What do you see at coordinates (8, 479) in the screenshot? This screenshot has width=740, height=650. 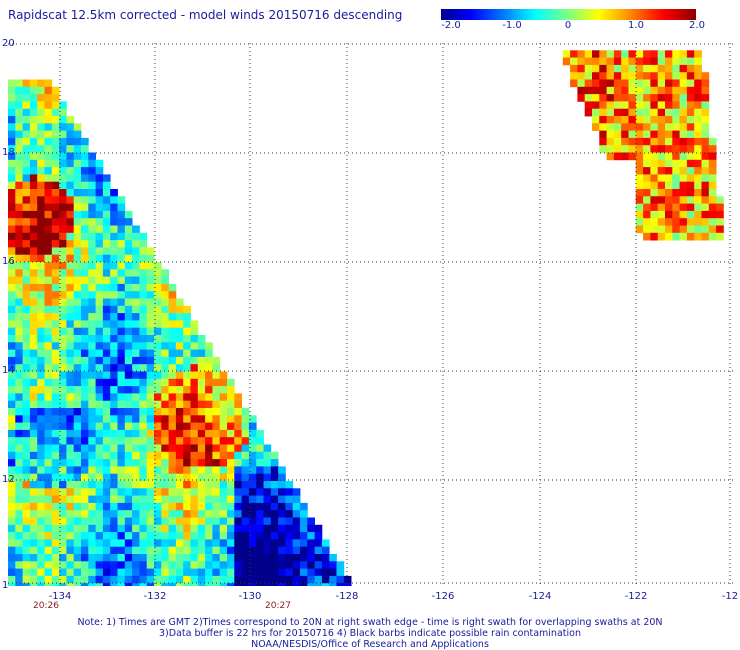 I see `lat-label: 12` at bounding box center [8, 479].